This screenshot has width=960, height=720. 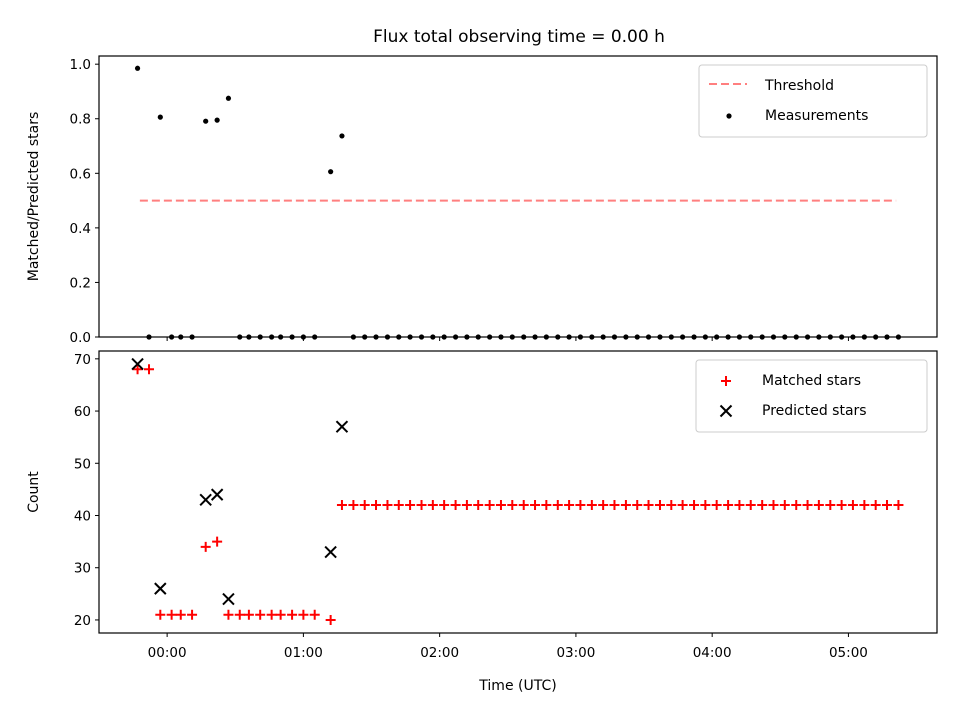 I want to click on x-tick-label: 00:00, so click(x=167, y=653).